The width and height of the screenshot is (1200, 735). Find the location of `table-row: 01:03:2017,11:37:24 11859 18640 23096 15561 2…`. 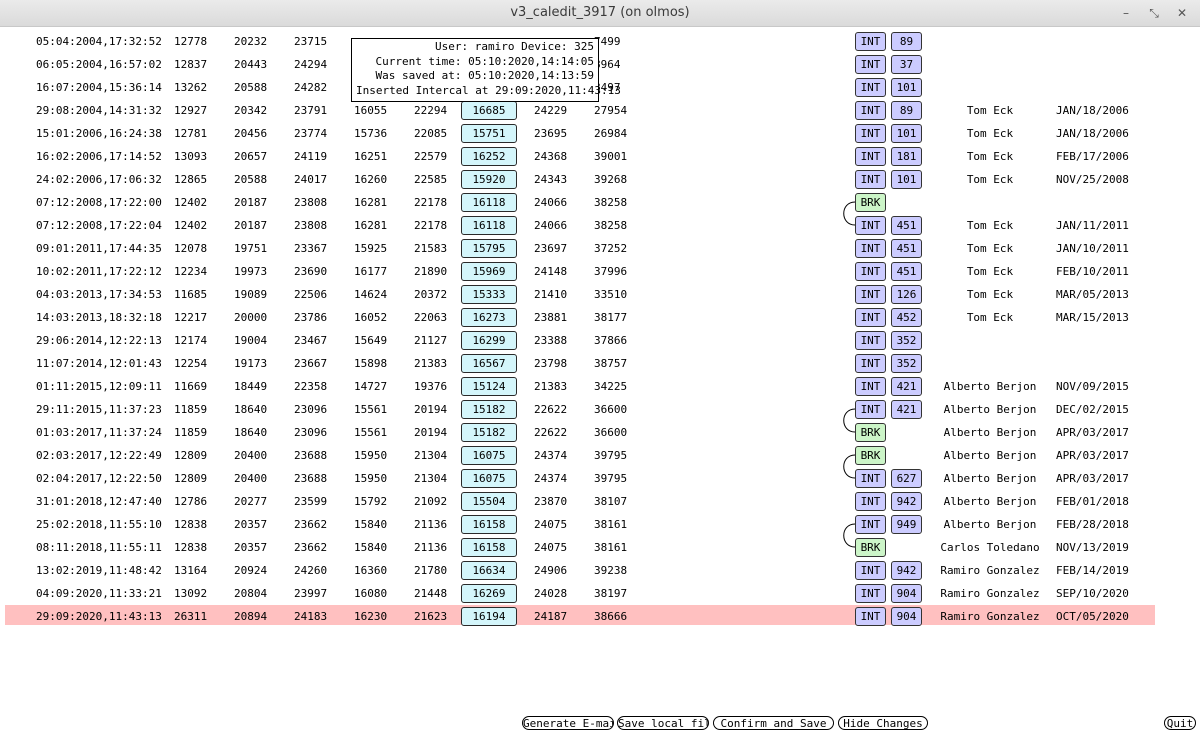

table-row: 01:03:2017,11:37:24 11859 18640 23096 15561 2… is located at coordinates (600, 432).